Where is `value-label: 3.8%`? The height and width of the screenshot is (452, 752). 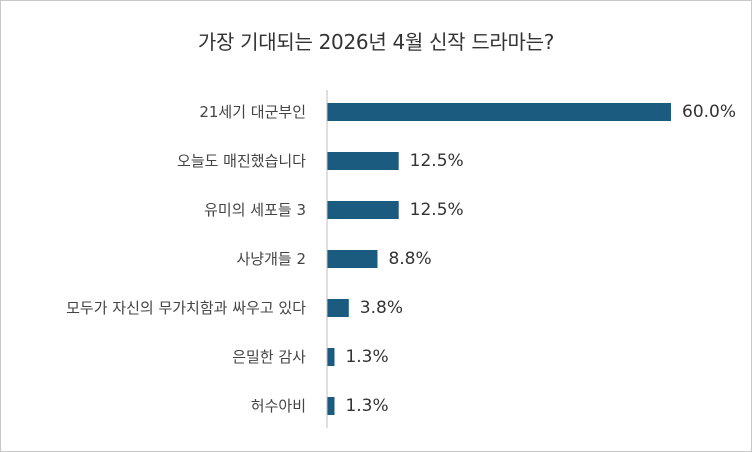 value-label: 3.8% is located at coordinates (381, 308).